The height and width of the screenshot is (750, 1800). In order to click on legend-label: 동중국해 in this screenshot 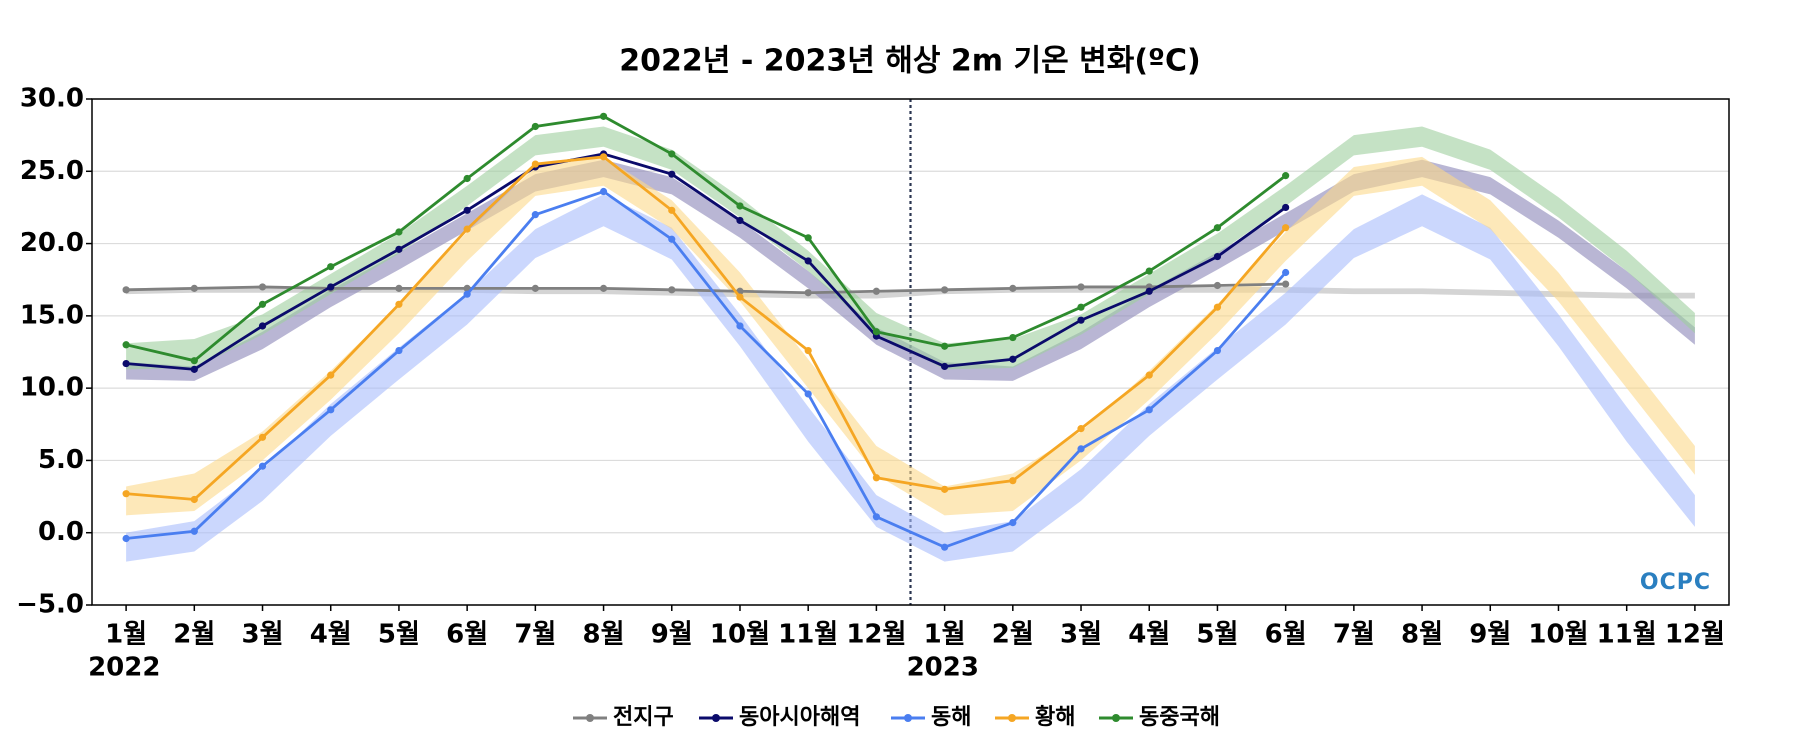, I will do `click(1179, 717)`.